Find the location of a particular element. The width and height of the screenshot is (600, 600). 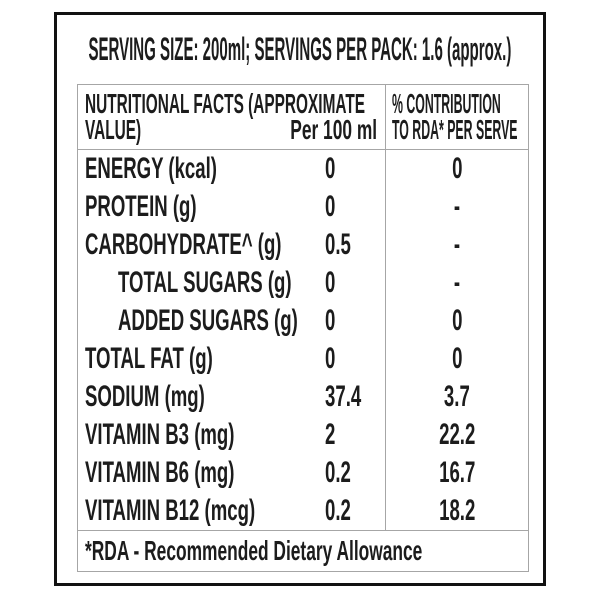

table-row-total-fat: TOTAL FAT (g) 0 0 is located at coordinates (303, 359).